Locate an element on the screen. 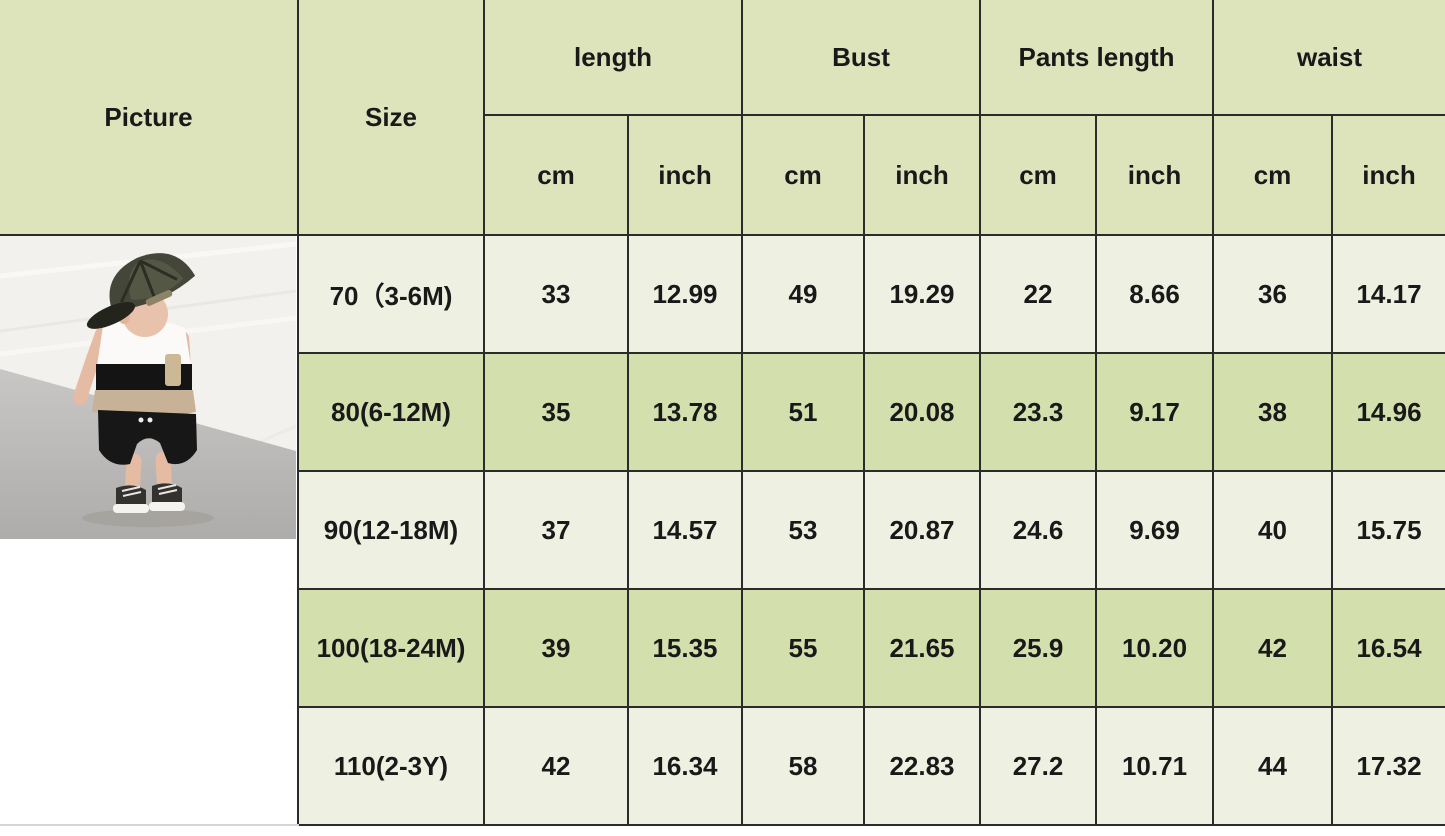 The height and width of the screenshot is (836, 1445). unit-header-bust-cm: cm is located at coordinates (803, 175).